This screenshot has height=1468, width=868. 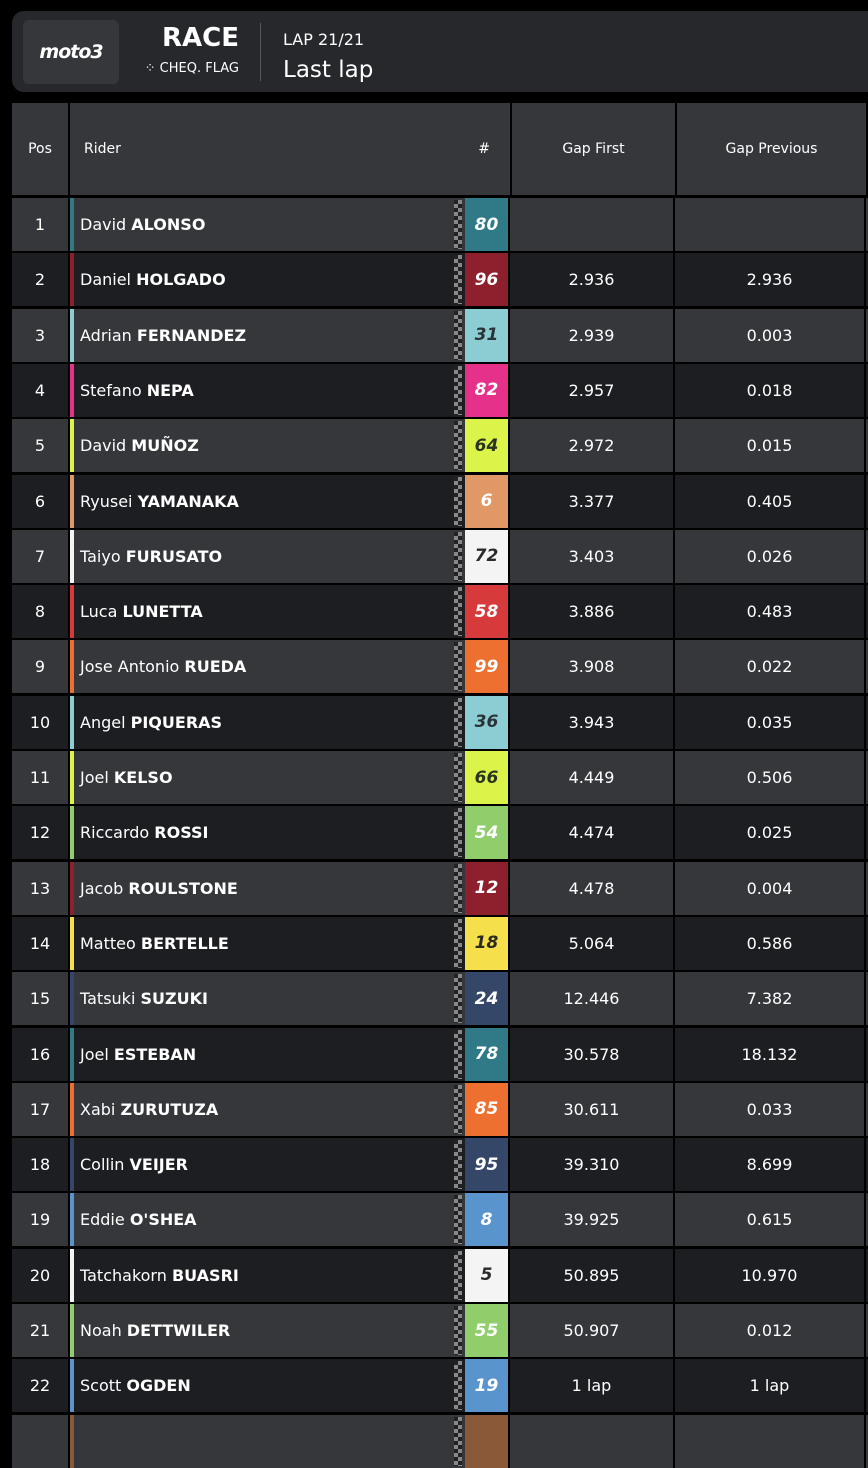 What do you see at coordinates (440, 943) in the screenshot?
I see `table-row: 14 Matteo BERTELLE 18 5.064 0.586` at bounding box center [440, 943].